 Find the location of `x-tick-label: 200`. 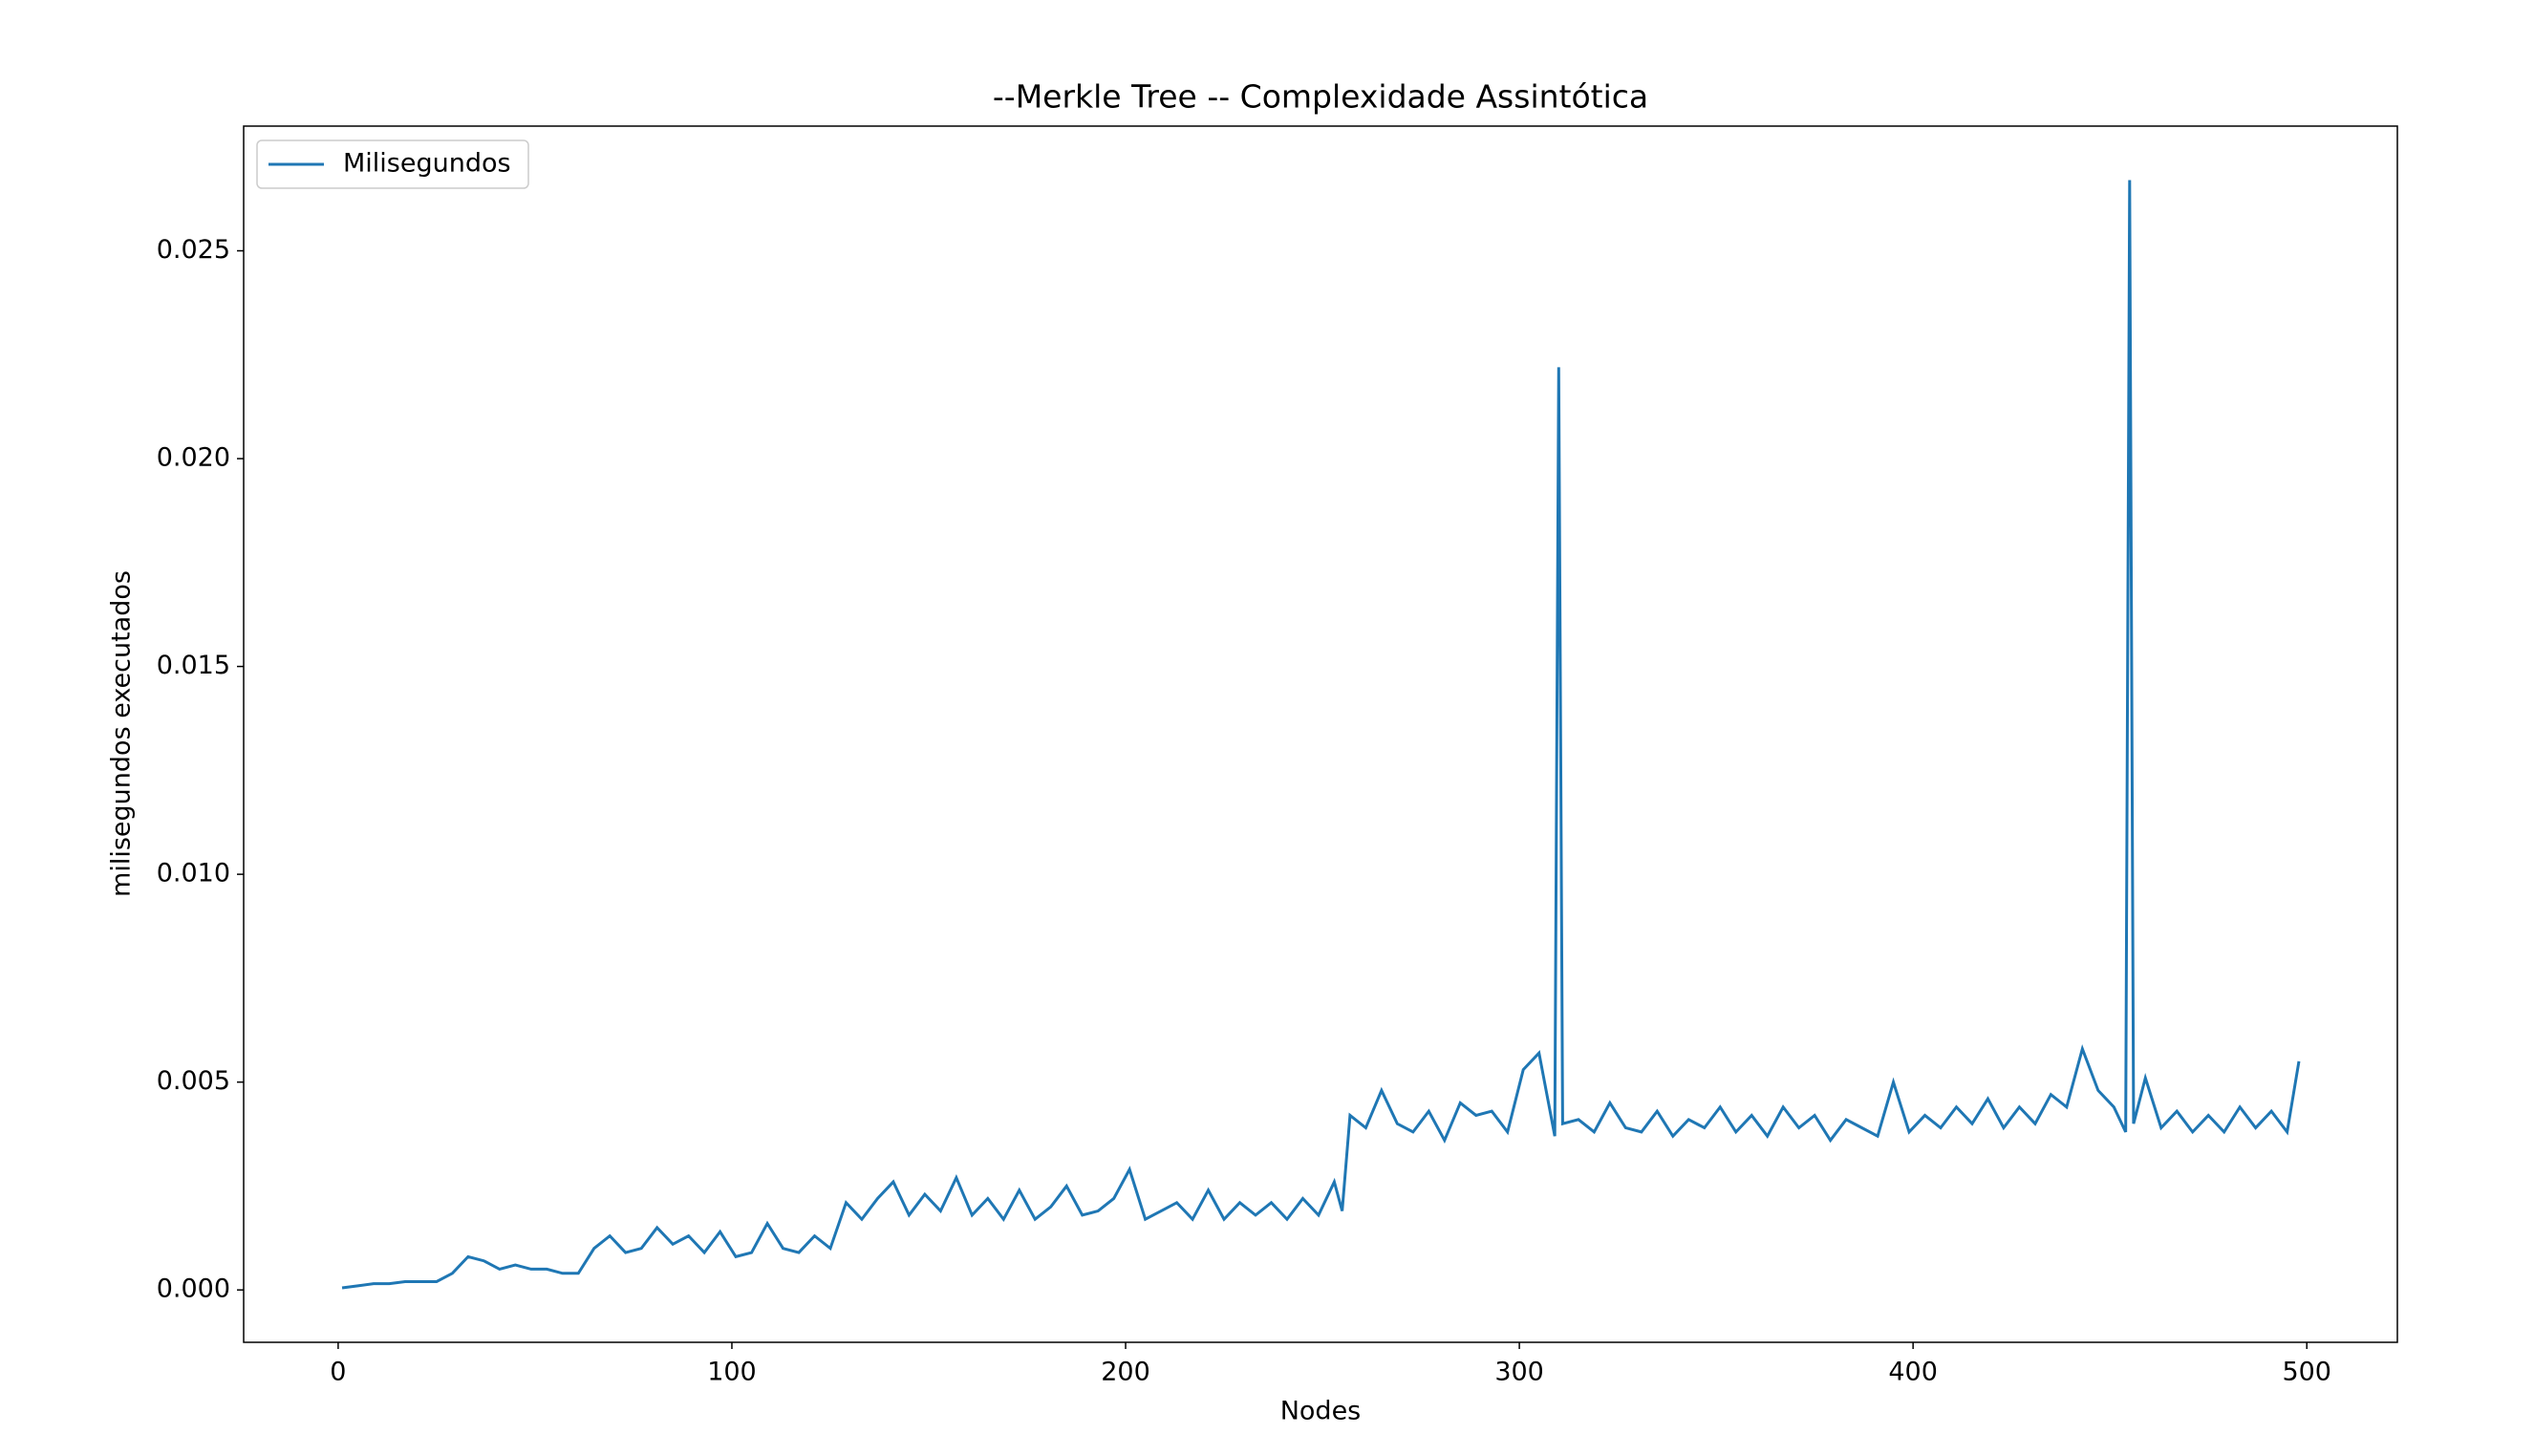

x-tick-label: 200 is located at coordinates (1125, 1373).